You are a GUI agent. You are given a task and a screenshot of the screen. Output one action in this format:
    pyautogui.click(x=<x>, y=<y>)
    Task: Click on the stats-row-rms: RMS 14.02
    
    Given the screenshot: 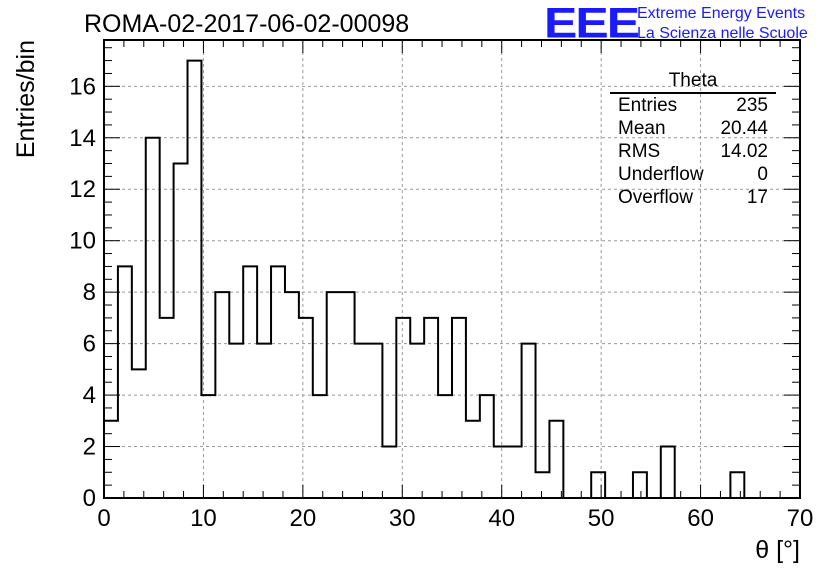 What is the action you would take?
    pyautogui.click(x=693, y=151)
    